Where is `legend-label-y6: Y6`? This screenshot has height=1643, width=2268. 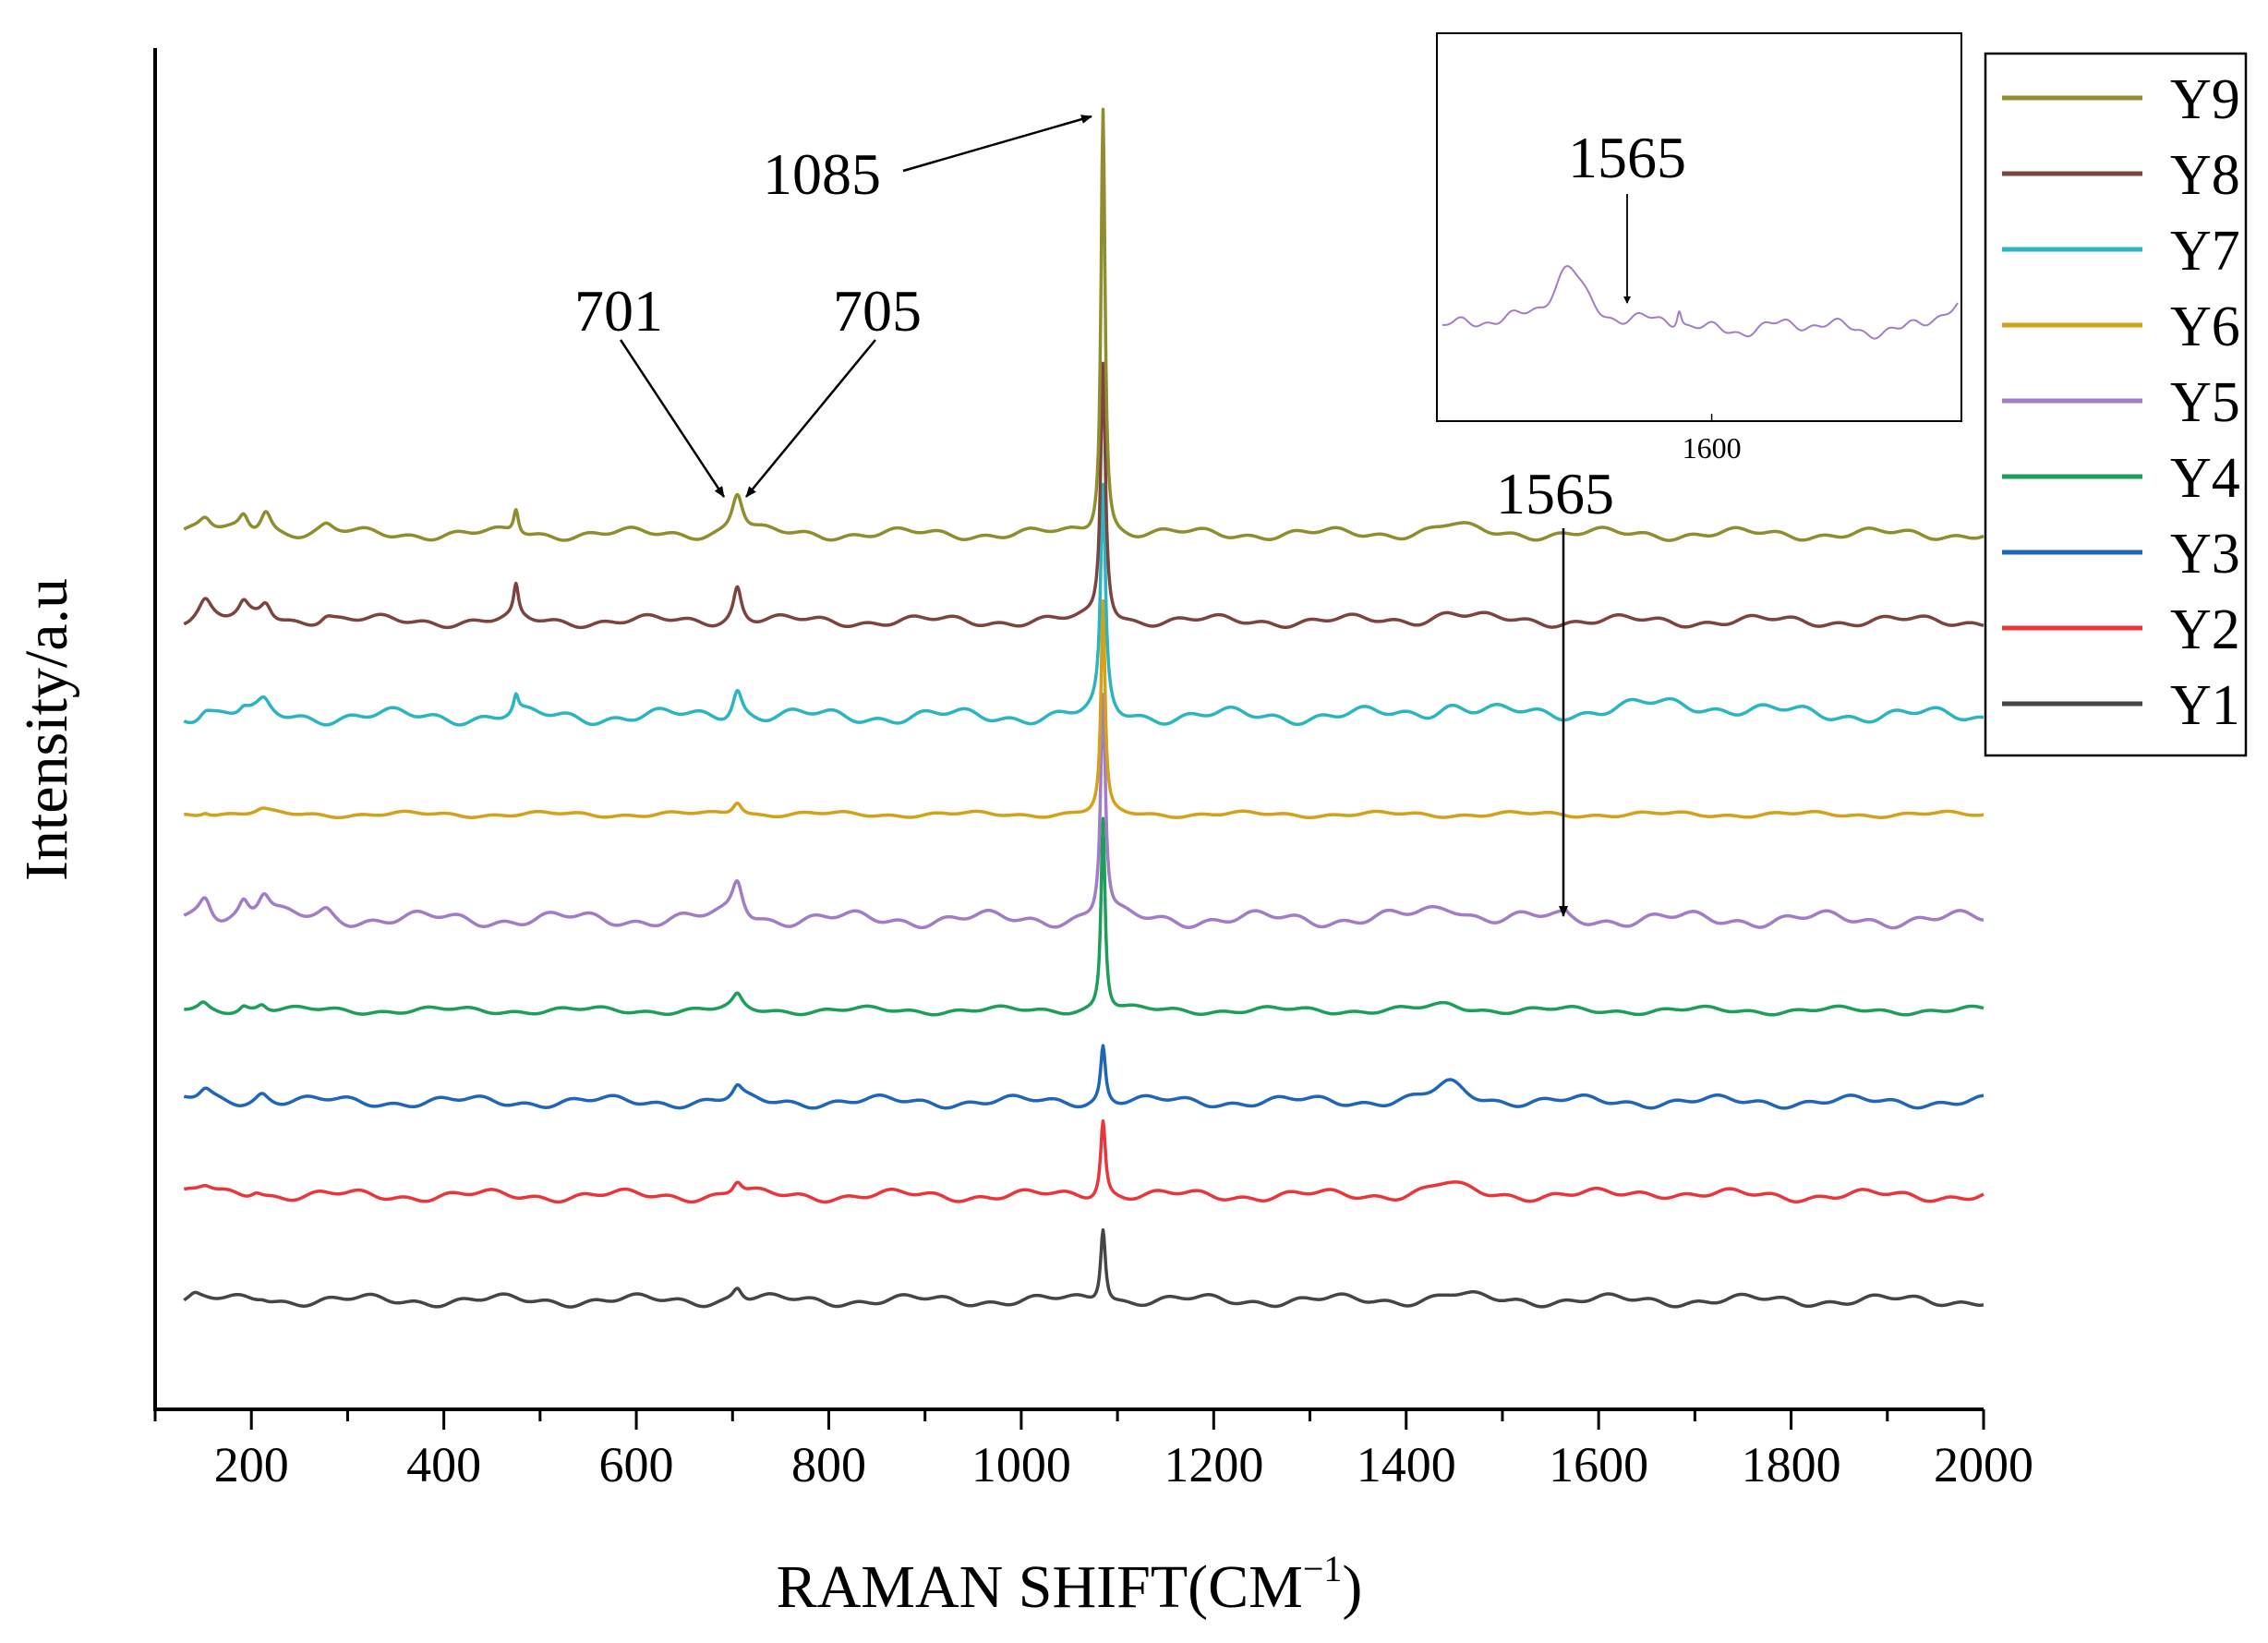
legend-label-y6: Y6 is located at coordinates (2205, 327).